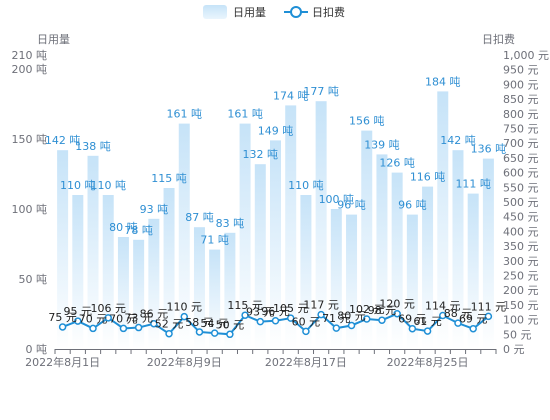 This screenshot has height=420, width=550. Describe the element at coordinates (306, 321) in the screenshot. I see `line-value-label: 60 元` at that location.